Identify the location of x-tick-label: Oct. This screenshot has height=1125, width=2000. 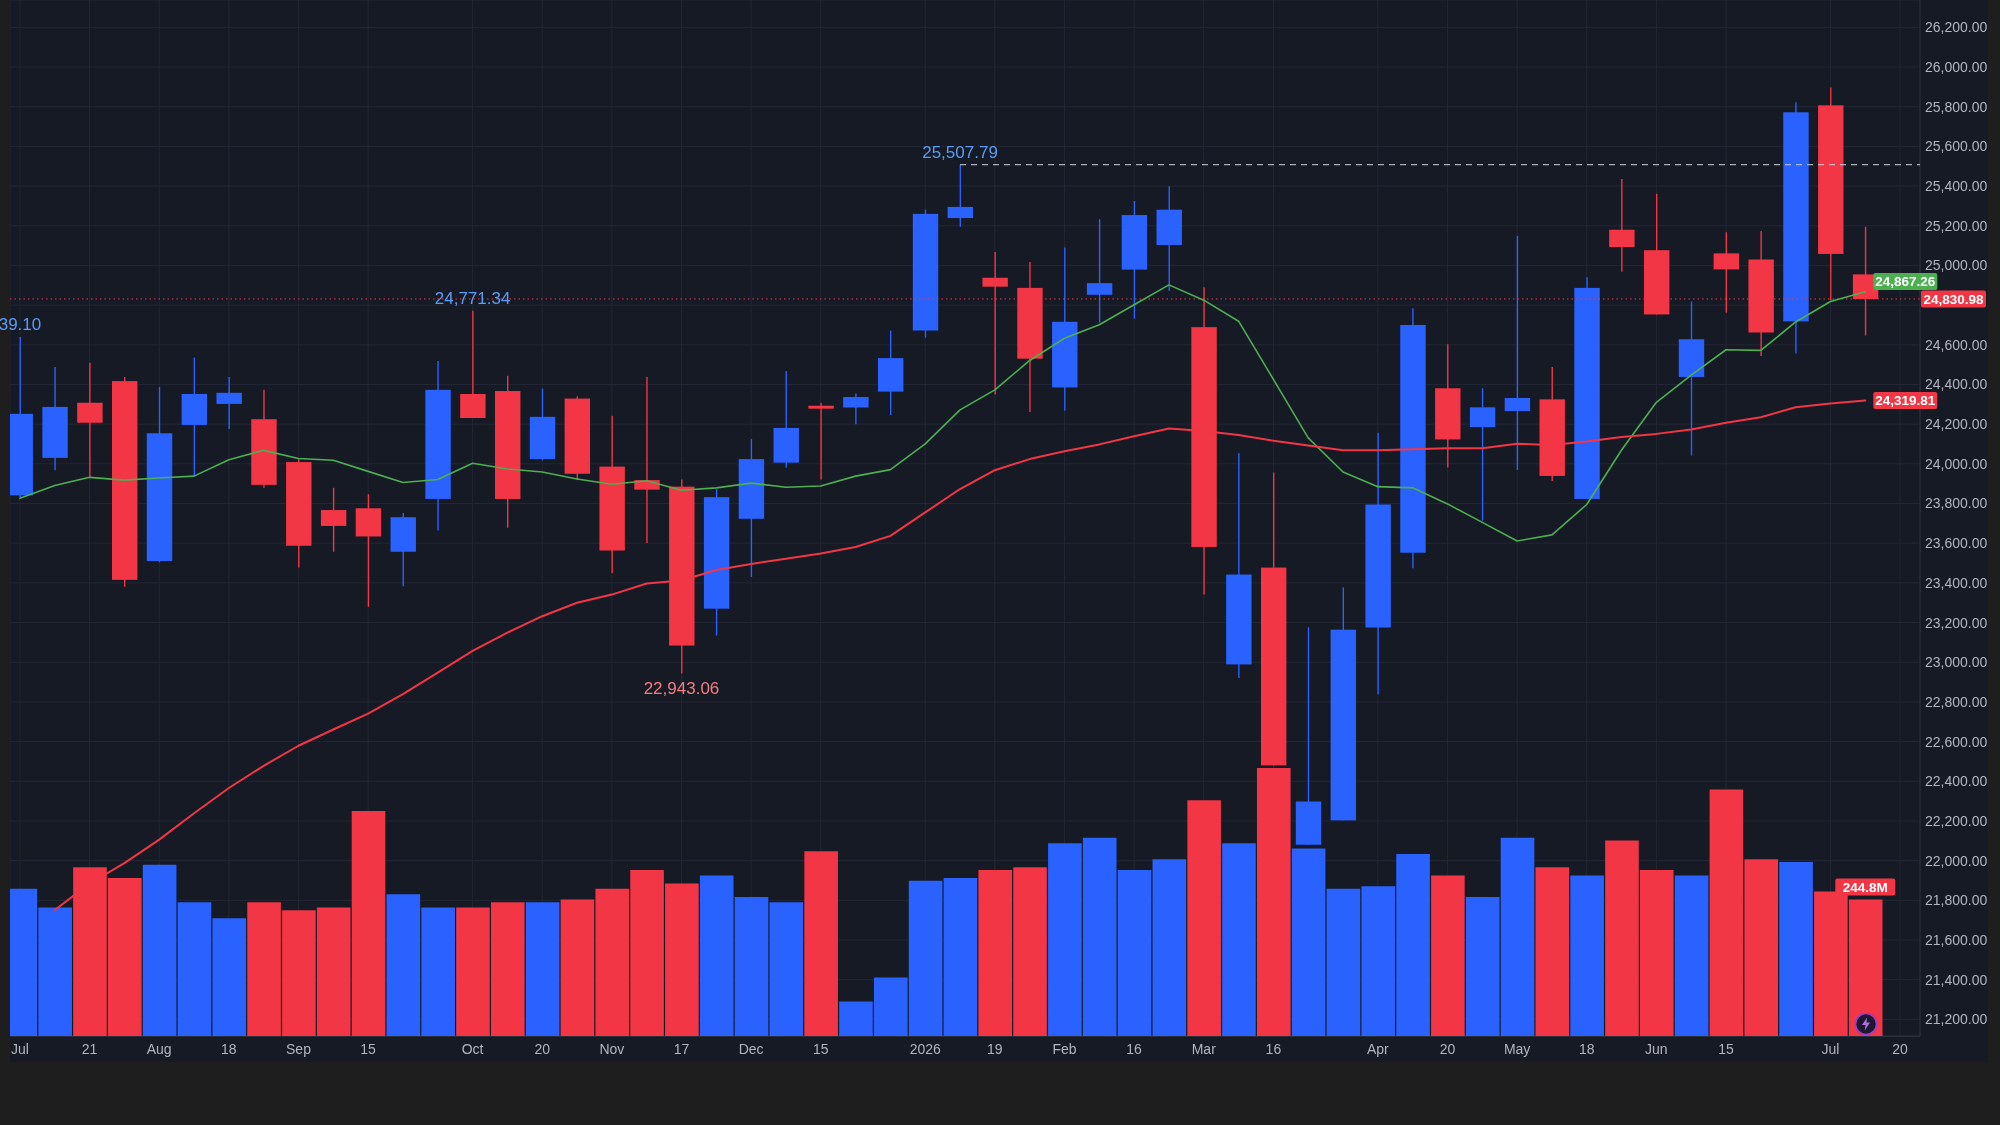
(472, 1048).